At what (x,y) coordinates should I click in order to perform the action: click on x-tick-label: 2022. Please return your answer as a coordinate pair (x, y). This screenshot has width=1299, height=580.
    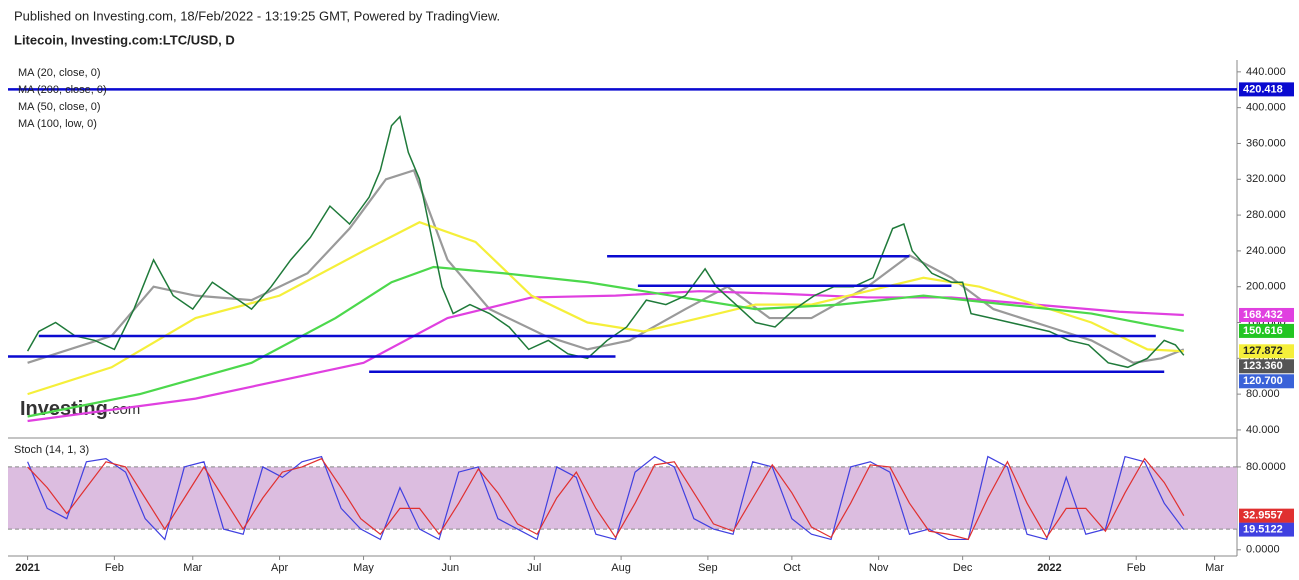
    Looking at the image, I should click on (1049, 568).